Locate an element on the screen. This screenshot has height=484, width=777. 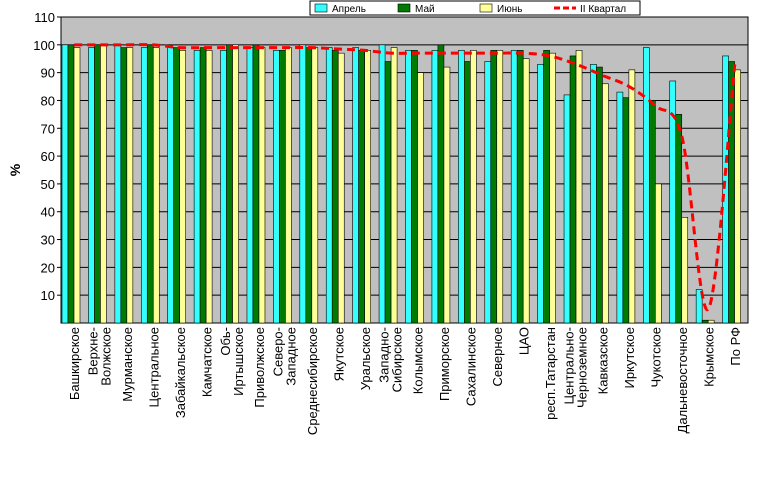
x-tick-label-group: Среднесибирское is located at coordinates (312, 381).